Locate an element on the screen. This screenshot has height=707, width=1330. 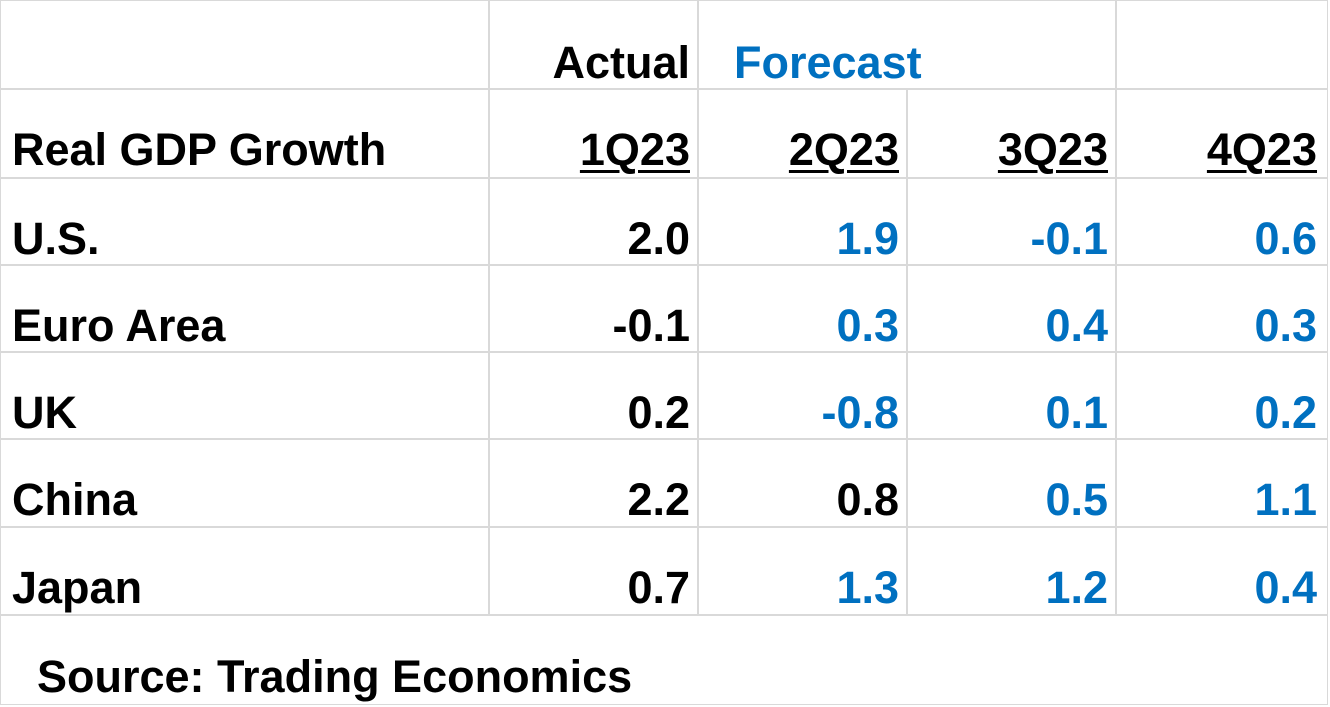
table-cell: 0.6 is located at coordinates (1285, 238).